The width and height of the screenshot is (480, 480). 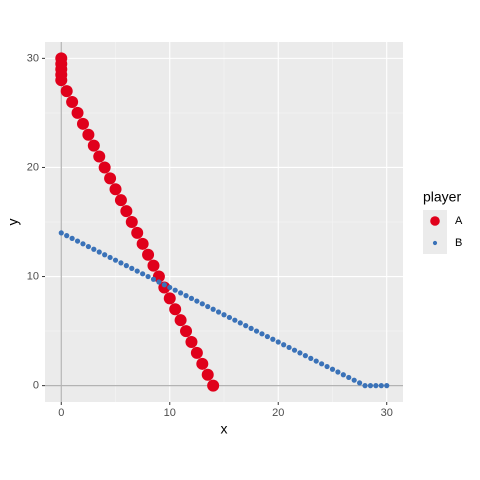 I want to click on legend-label: A, so click(x=459, y=221).